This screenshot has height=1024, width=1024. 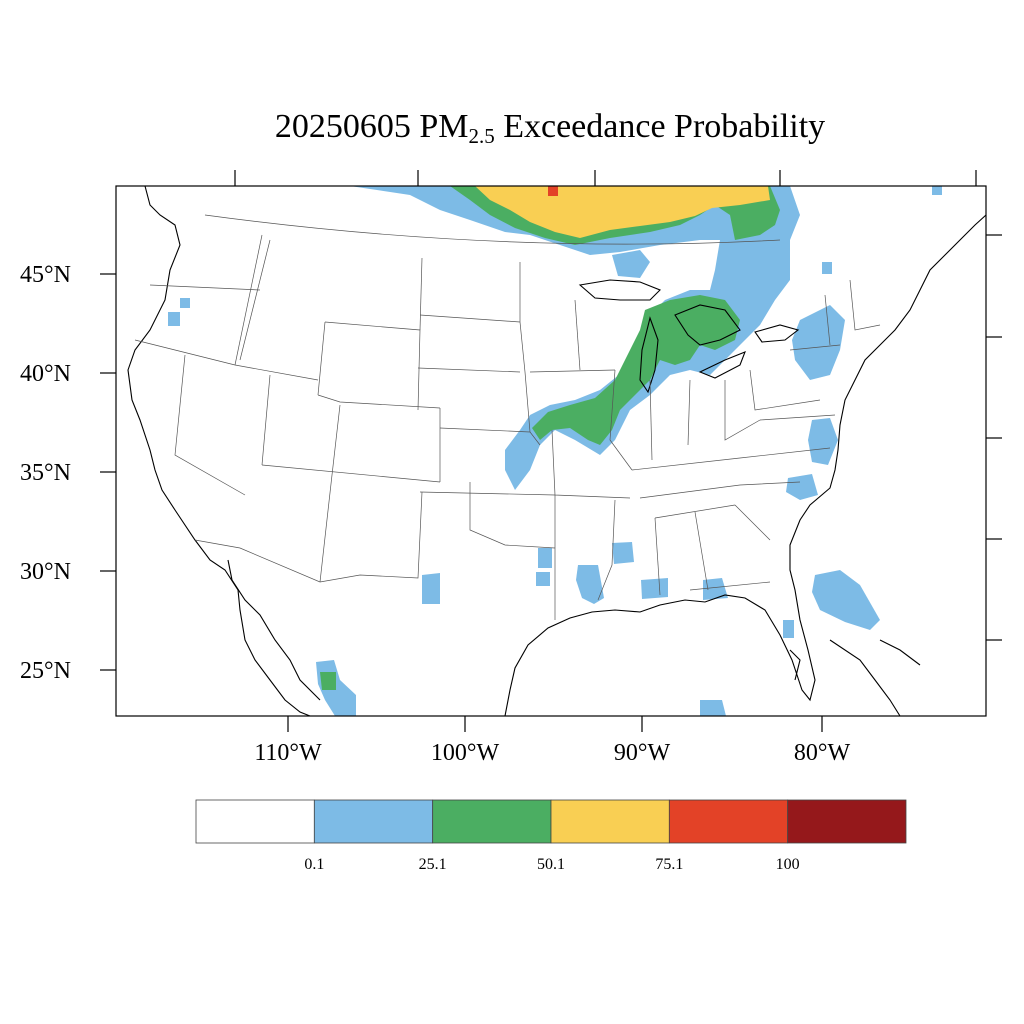 What do you see at coordinates (288, 753) in the screenshot?
I see `lon-label: 110°W` at bounding box center [288, 753].